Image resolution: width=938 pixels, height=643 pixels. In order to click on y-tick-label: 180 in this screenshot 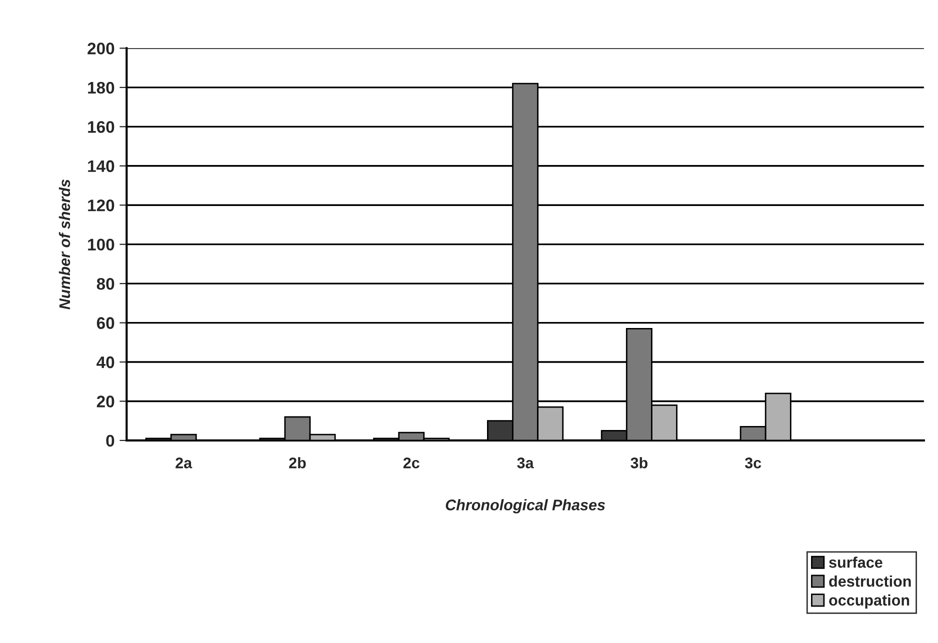, I will do `click(101, 88)`.